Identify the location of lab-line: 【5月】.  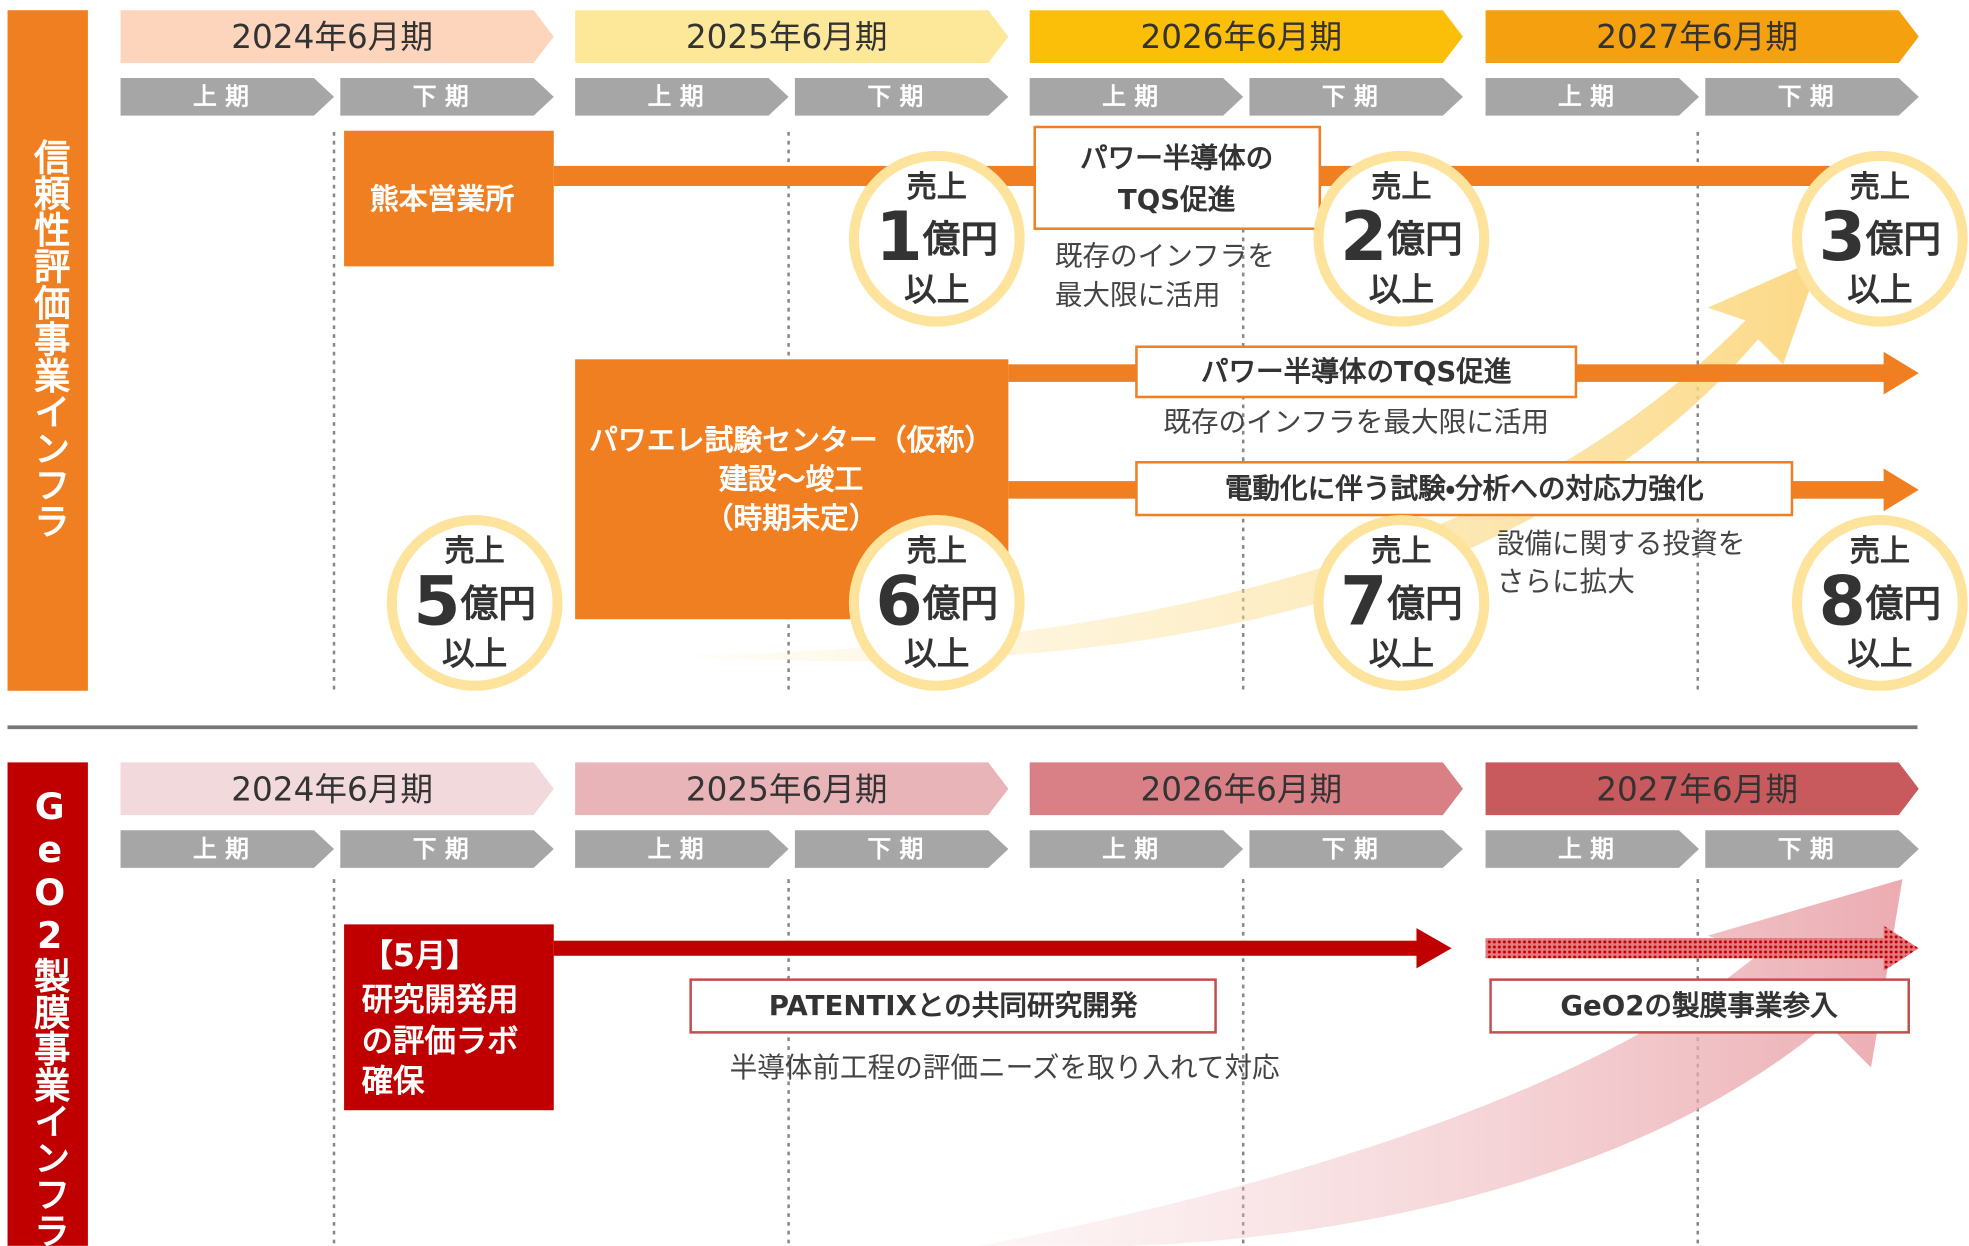
(420, 956).